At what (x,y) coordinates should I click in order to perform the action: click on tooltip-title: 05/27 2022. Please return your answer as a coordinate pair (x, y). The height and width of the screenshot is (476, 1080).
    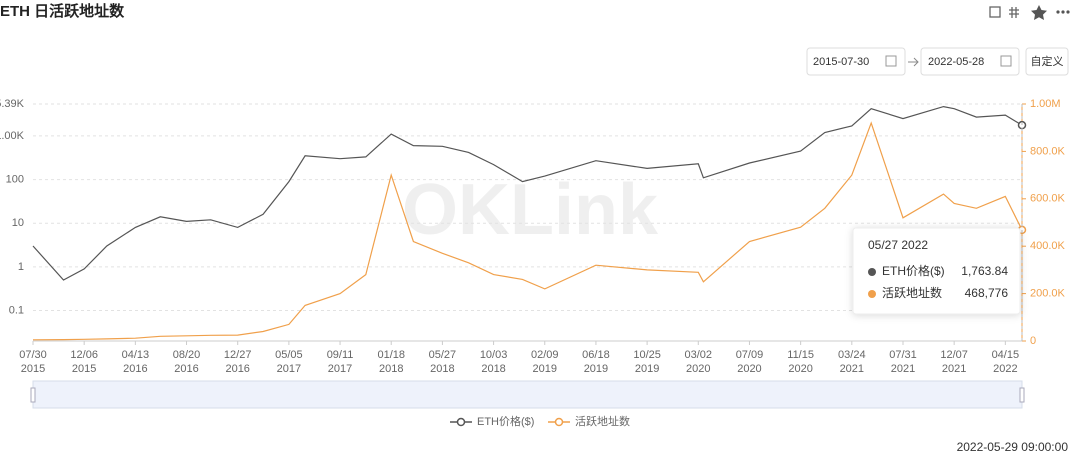
    Looking at the image, I should click on (898, 245).